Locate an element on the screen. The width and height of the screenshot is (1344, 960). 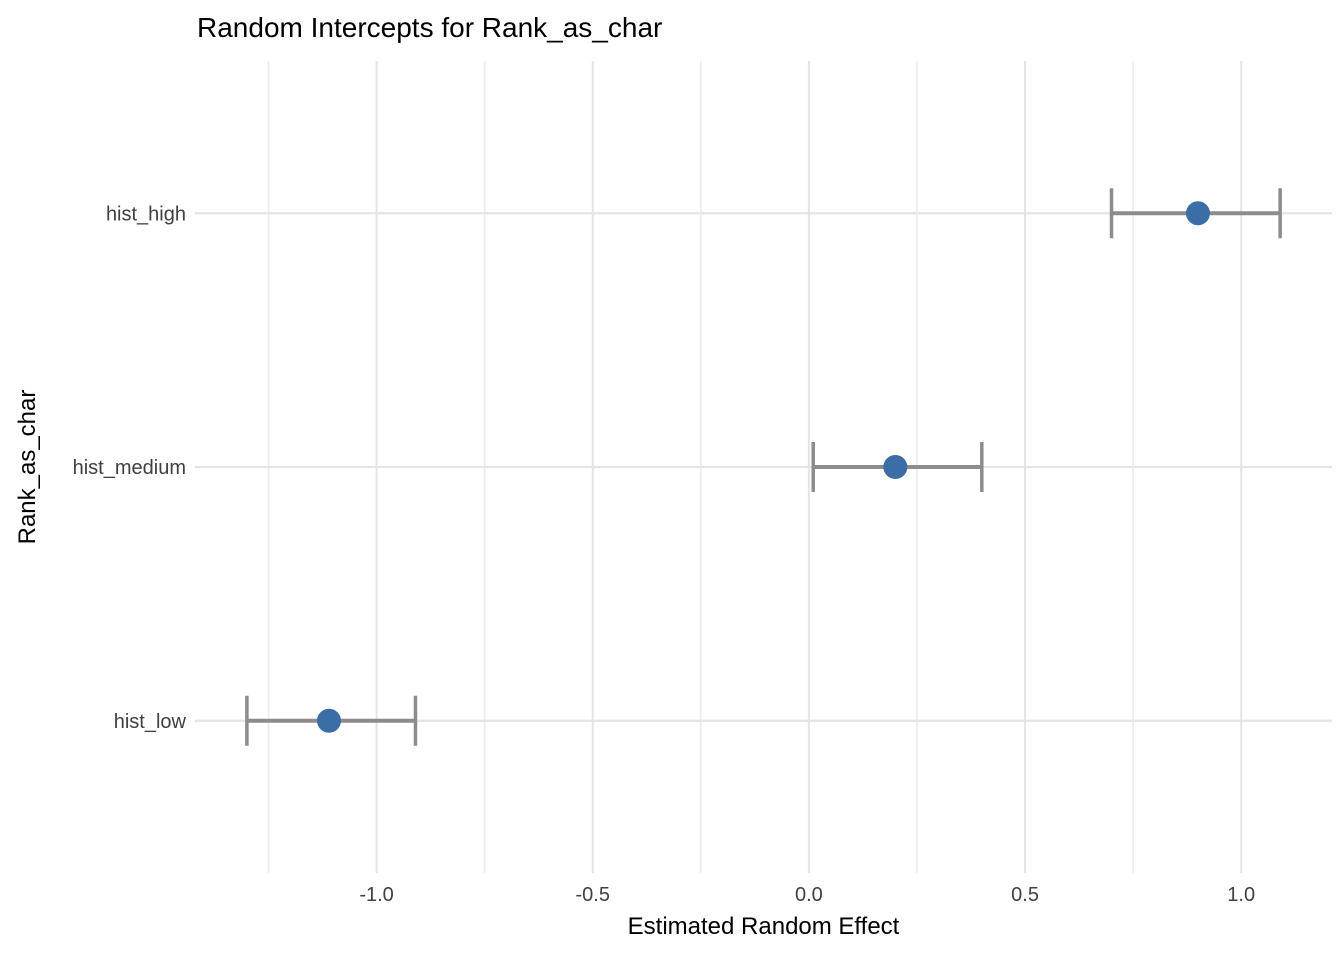
y-category-label: hist_medium is located at coordinates (129, 468).